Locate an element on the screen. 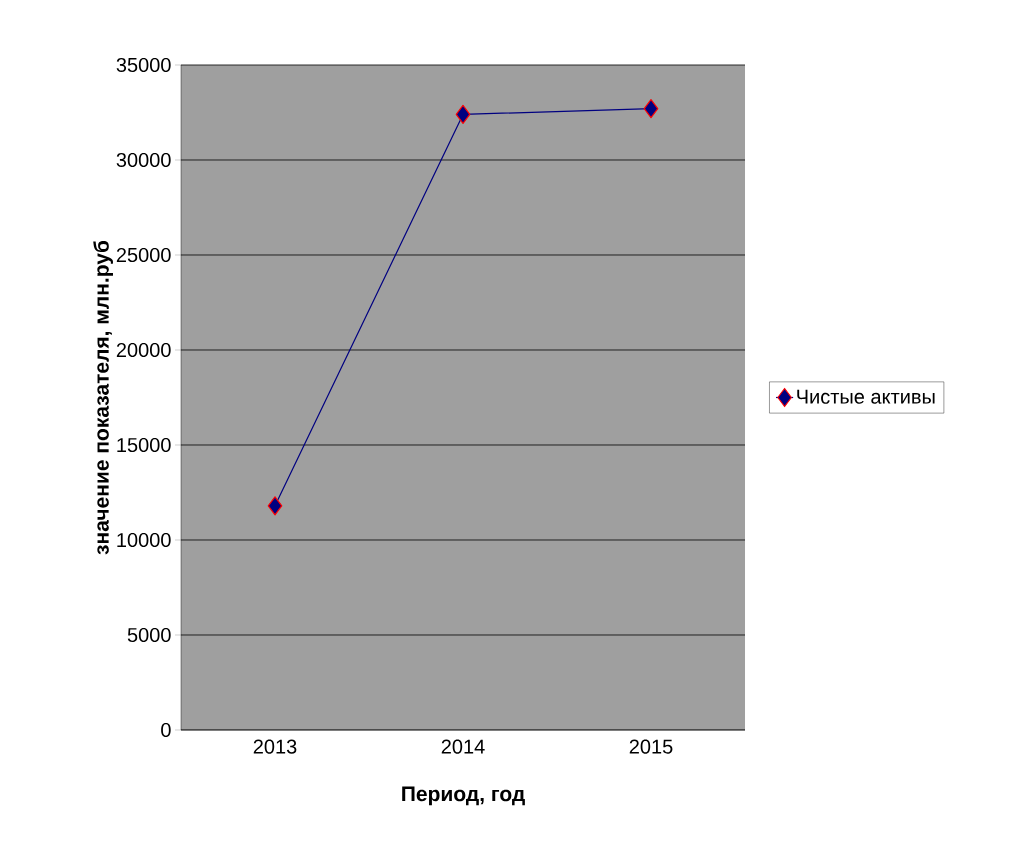 The width and height of the screenshot is (1032, 861). x-tick-label: 2015 is located at coordinates (651, 746).